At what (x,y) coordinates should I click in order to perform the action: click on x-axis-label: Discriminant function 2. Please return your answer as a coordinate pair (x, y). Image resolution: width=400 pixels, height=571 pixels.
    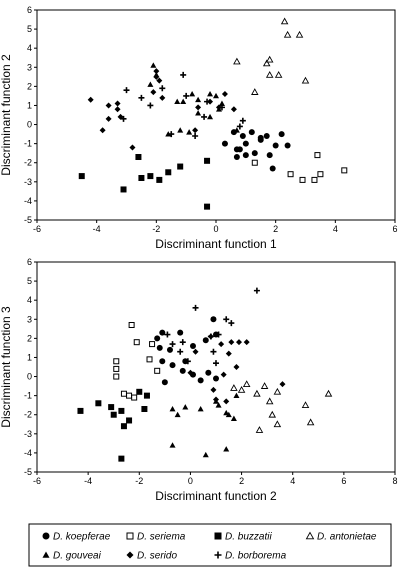
    Looking at the image, I should click on (216, 496).